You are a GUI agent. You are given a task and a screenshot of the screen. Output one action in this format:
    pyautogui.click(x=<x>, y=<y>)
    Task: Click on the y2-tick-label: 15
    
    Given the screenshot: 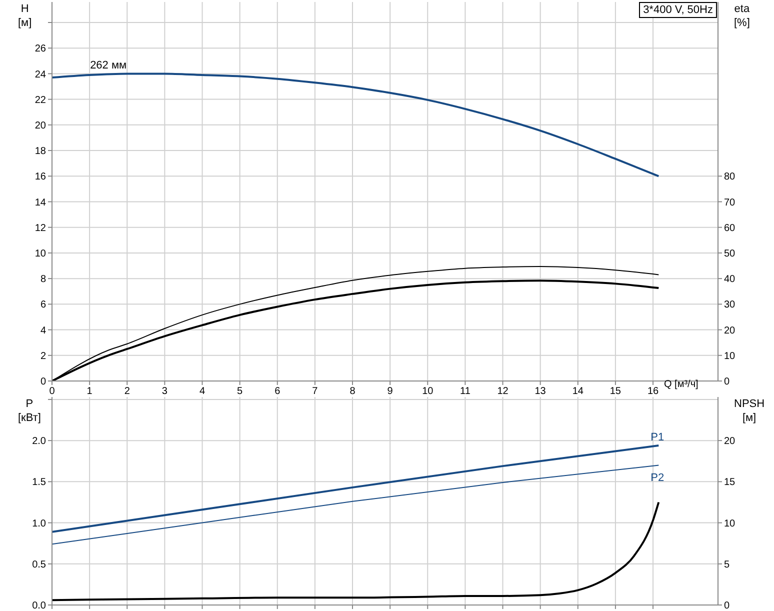 What is the action you would take?
    pyautogui.click(x=730, y=482)
    